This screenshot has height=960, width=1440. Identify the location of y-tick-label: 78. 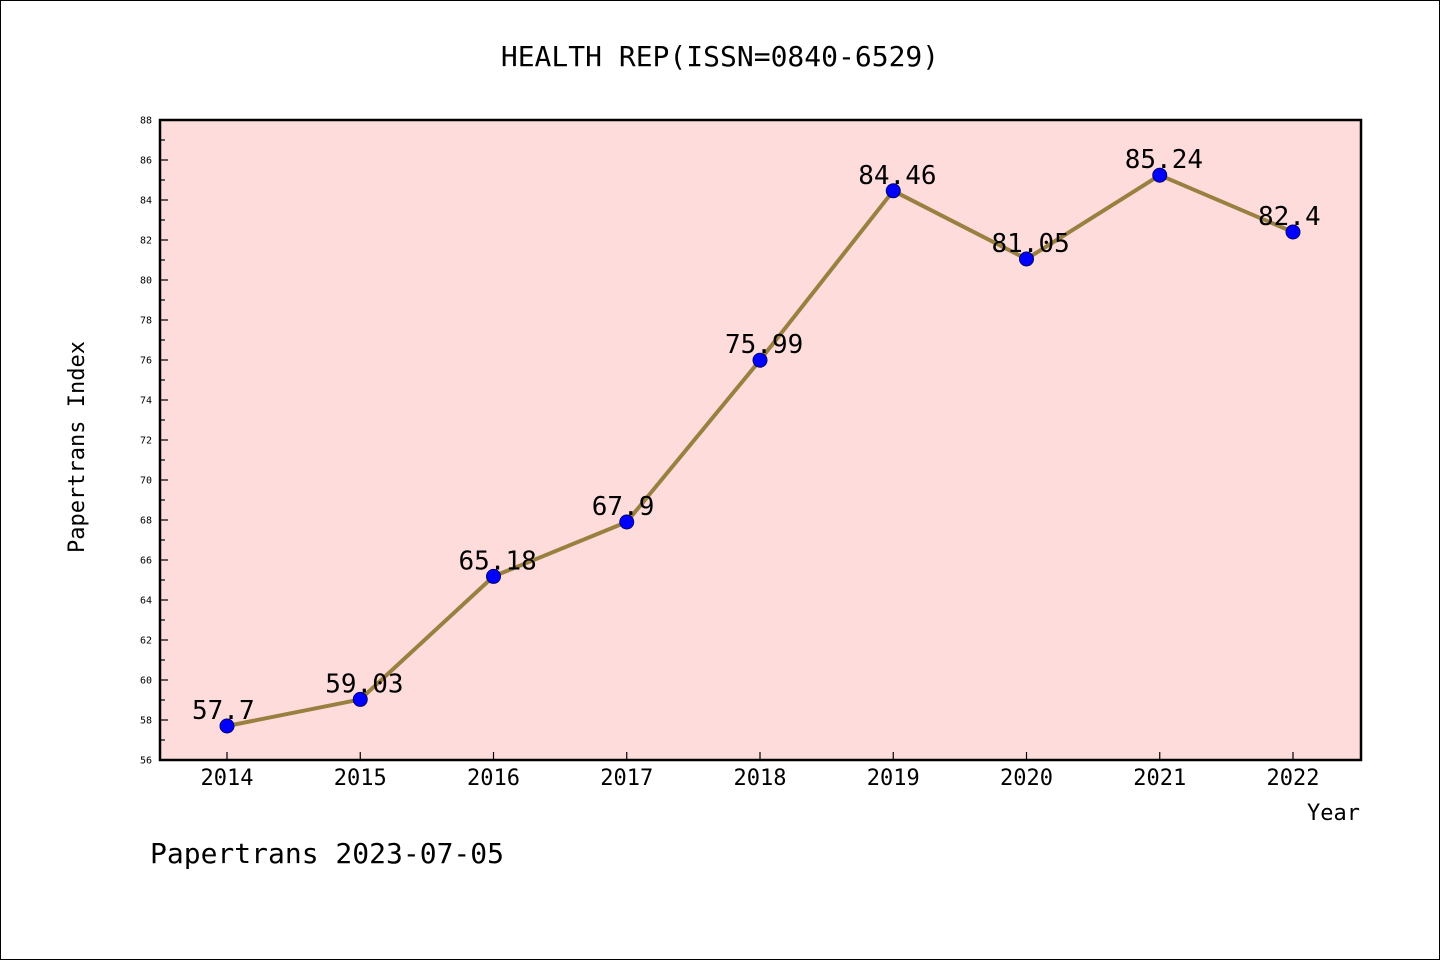
(146, 321).